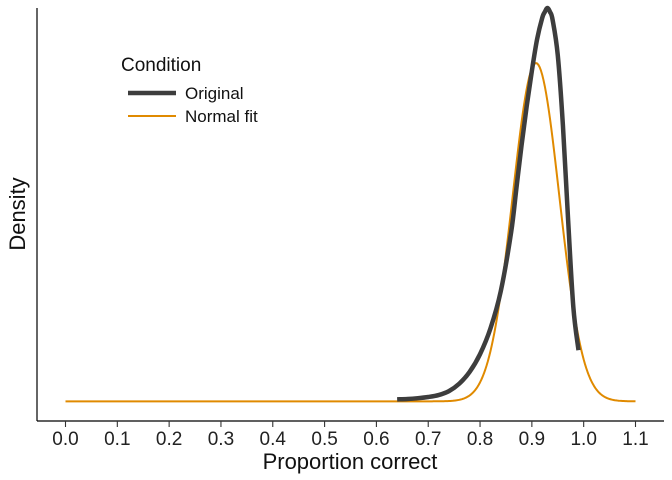 The height and width of the screenshot is (480, 672). I want to click on x-tick-label: 0.9, so click(532, 439).